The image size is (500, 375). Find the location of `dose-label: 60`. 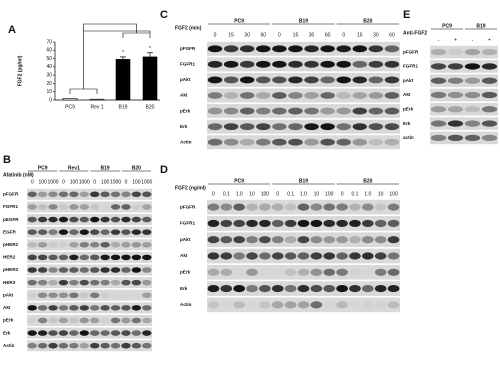

dose-label: 60 is located at coordinates (264, 35).